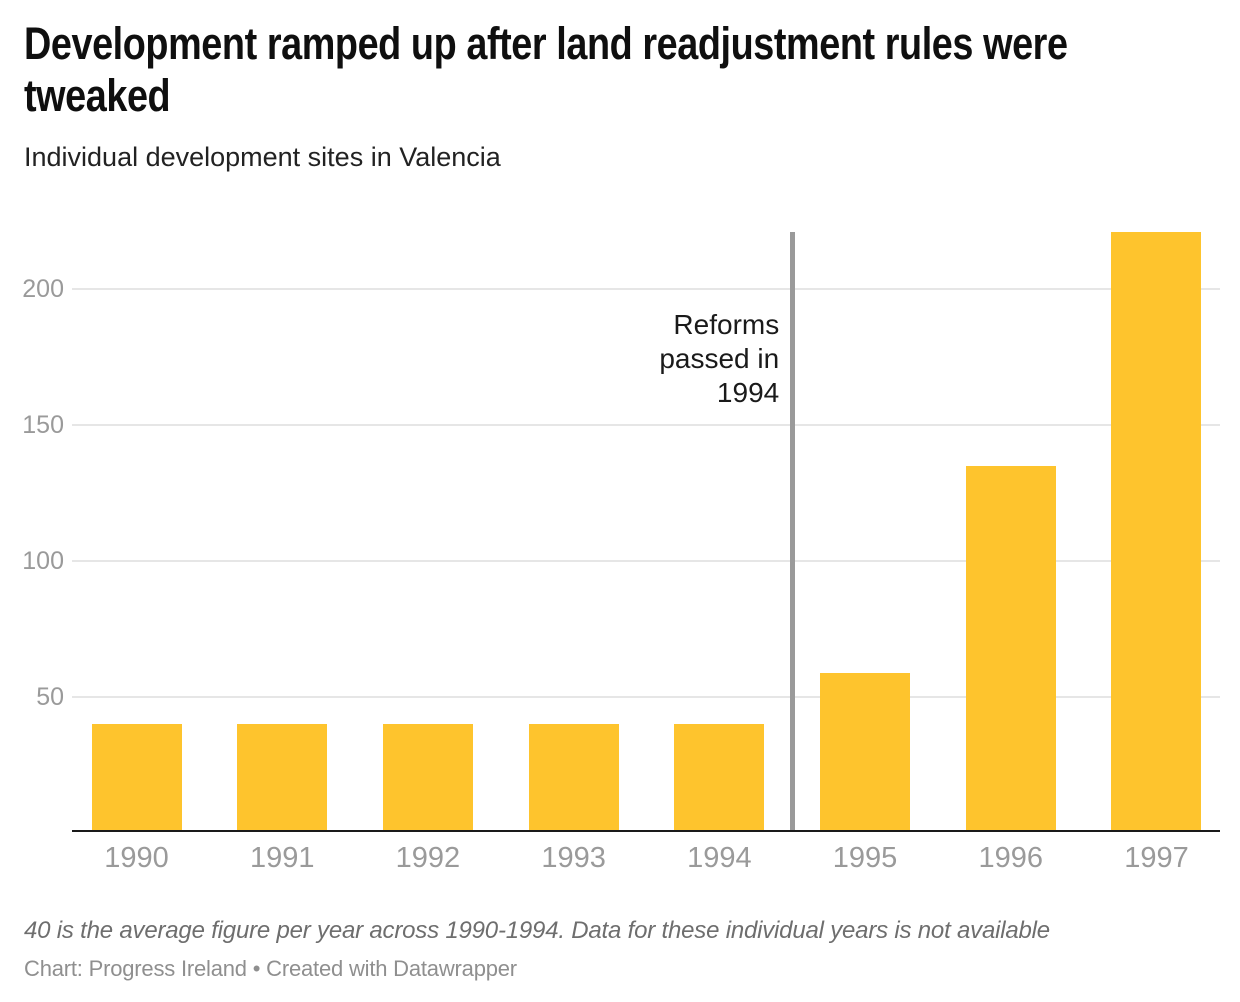  I want to click on x-tick-label-1991: 1991, so click(282, 858).